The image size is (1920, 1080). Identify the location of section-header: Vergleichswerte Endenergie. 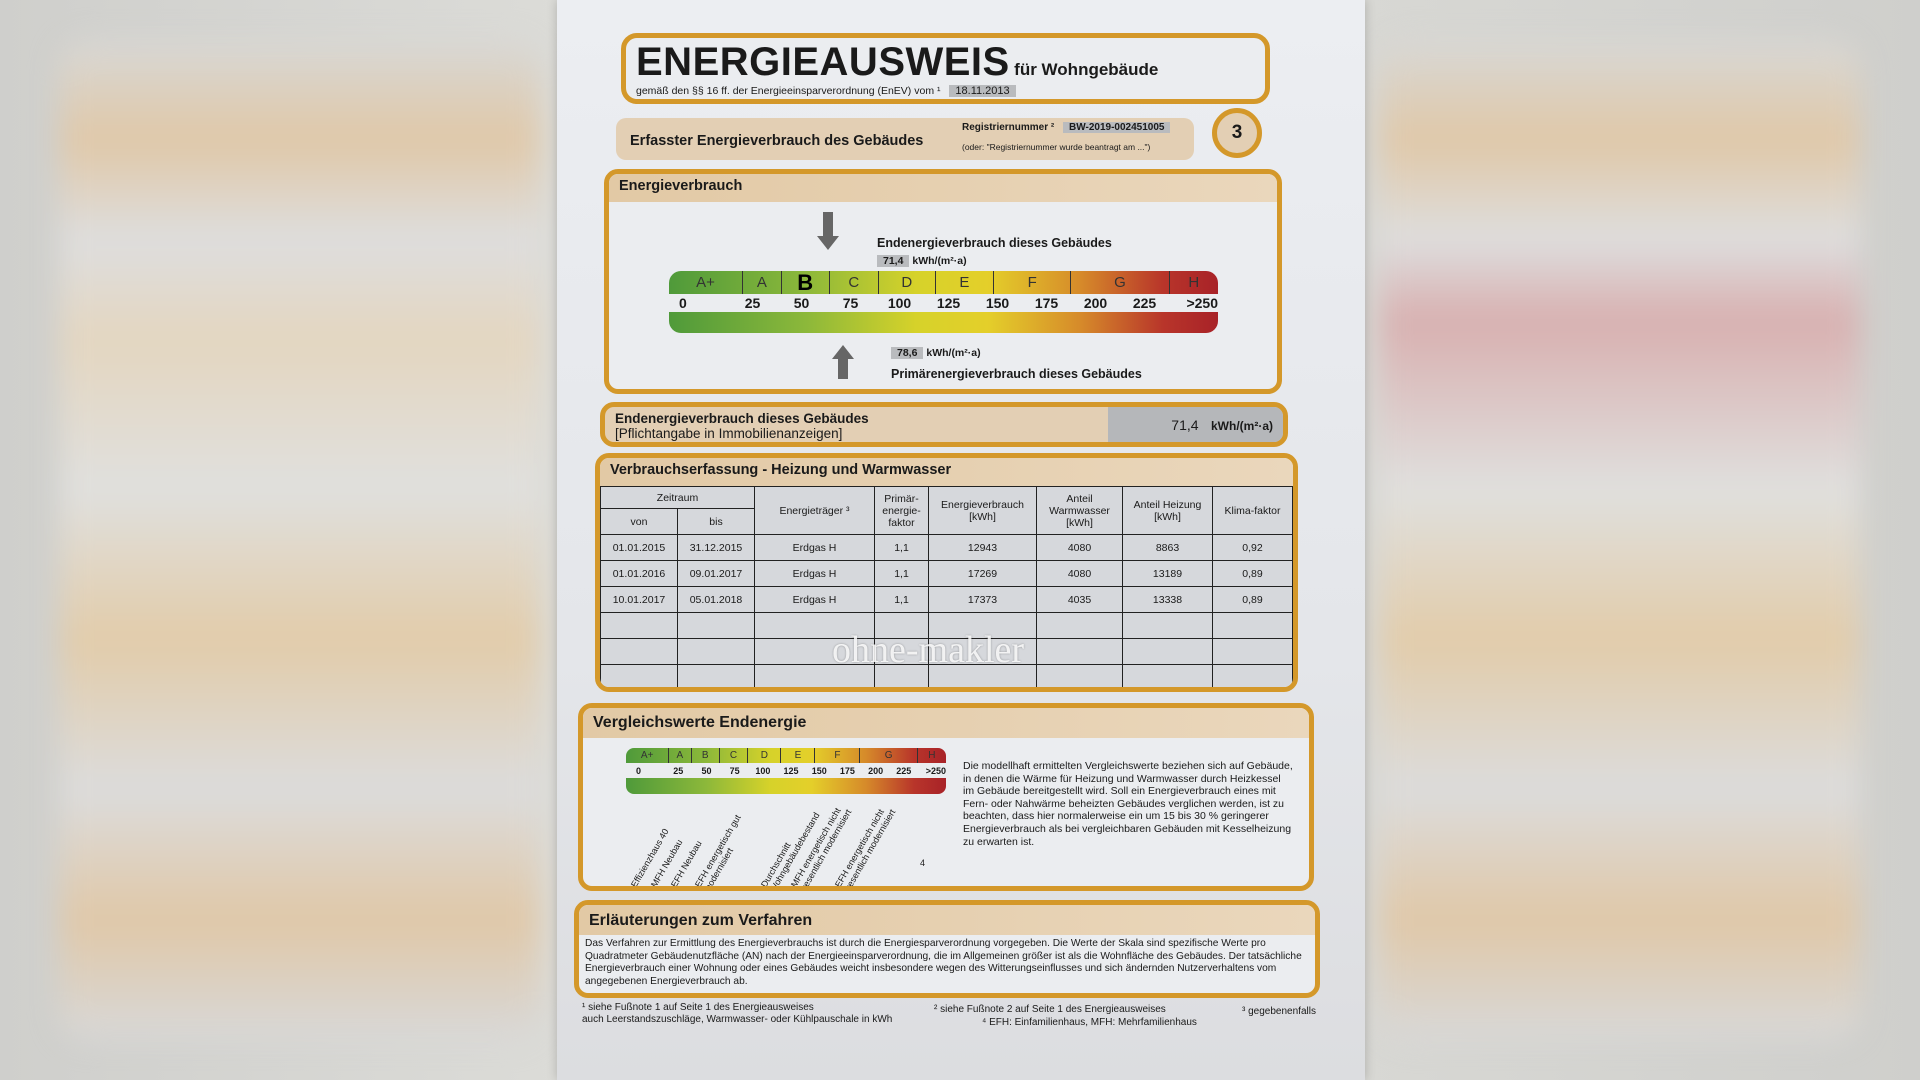
(946, 723).